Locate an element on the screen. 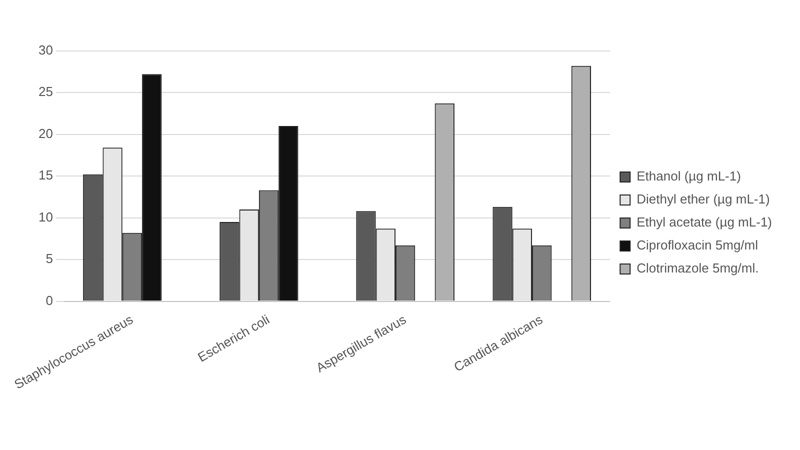 The image size is (800, 450). y-tick-label: 10 is located at coordinates (45, 216).